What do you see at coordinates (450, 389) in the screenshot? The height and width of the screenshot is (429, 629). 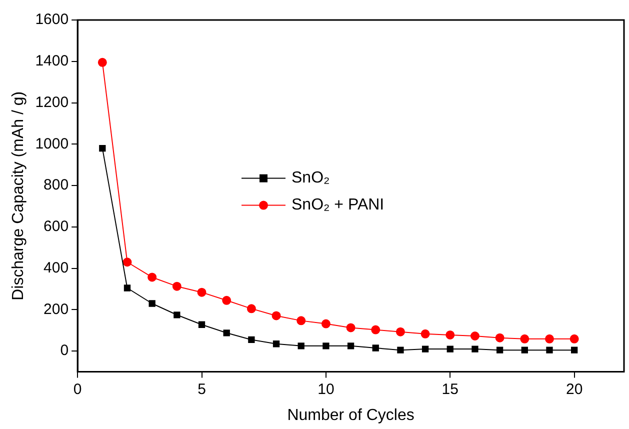 I see `x-tick-label: 15` at bounding box center [450, 389].